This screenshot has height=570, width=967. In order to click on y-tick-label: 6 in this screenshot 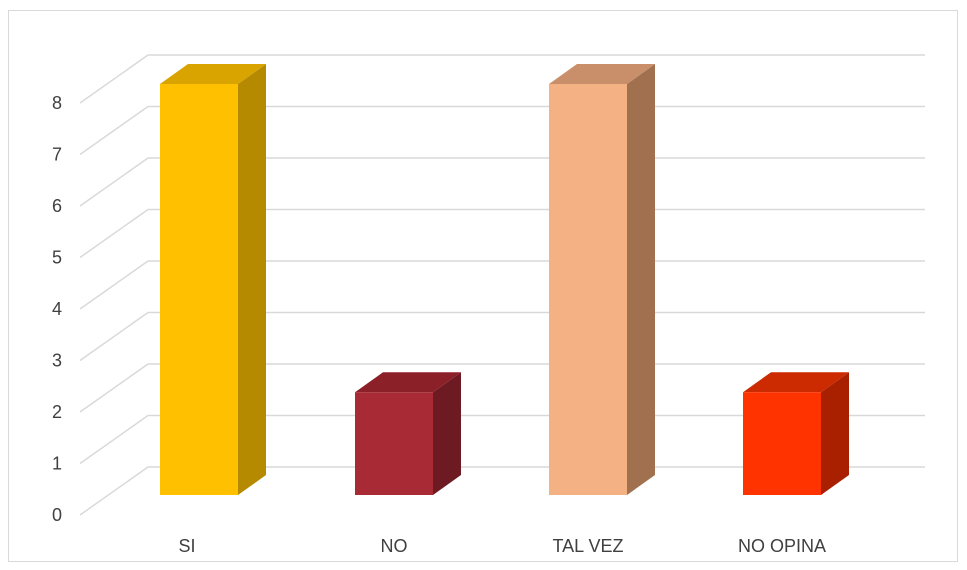, I will do `click(57, 206)`.